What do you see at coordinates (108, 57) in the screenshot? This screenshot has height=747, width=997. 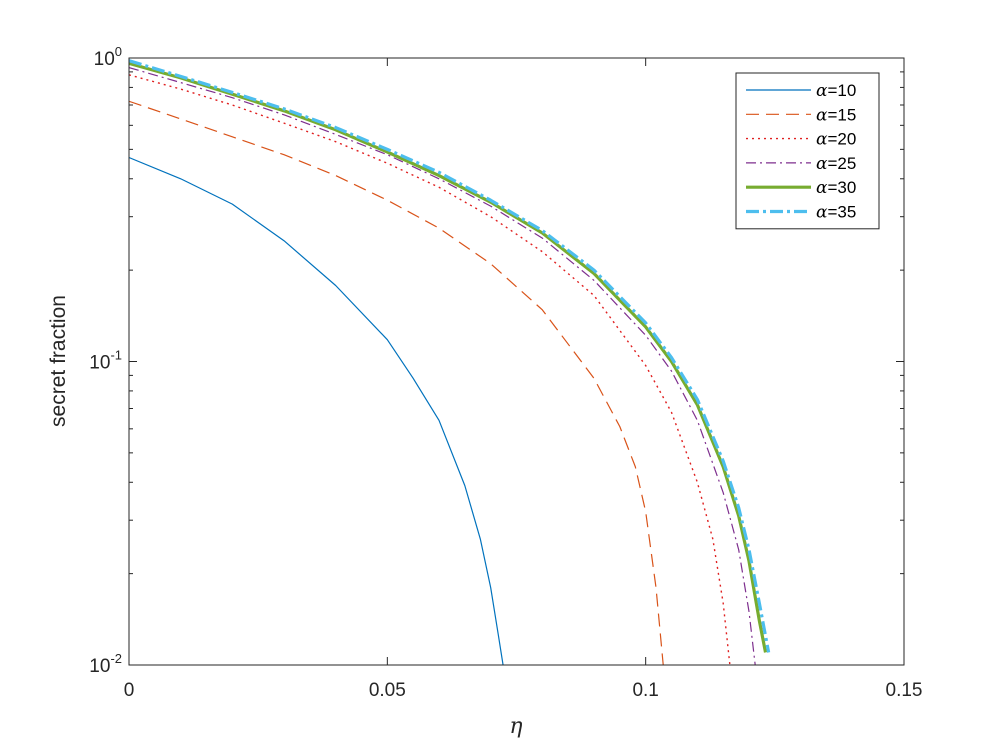 I see `y-tick-label: 10⁰` at bounding box center [108, 57].